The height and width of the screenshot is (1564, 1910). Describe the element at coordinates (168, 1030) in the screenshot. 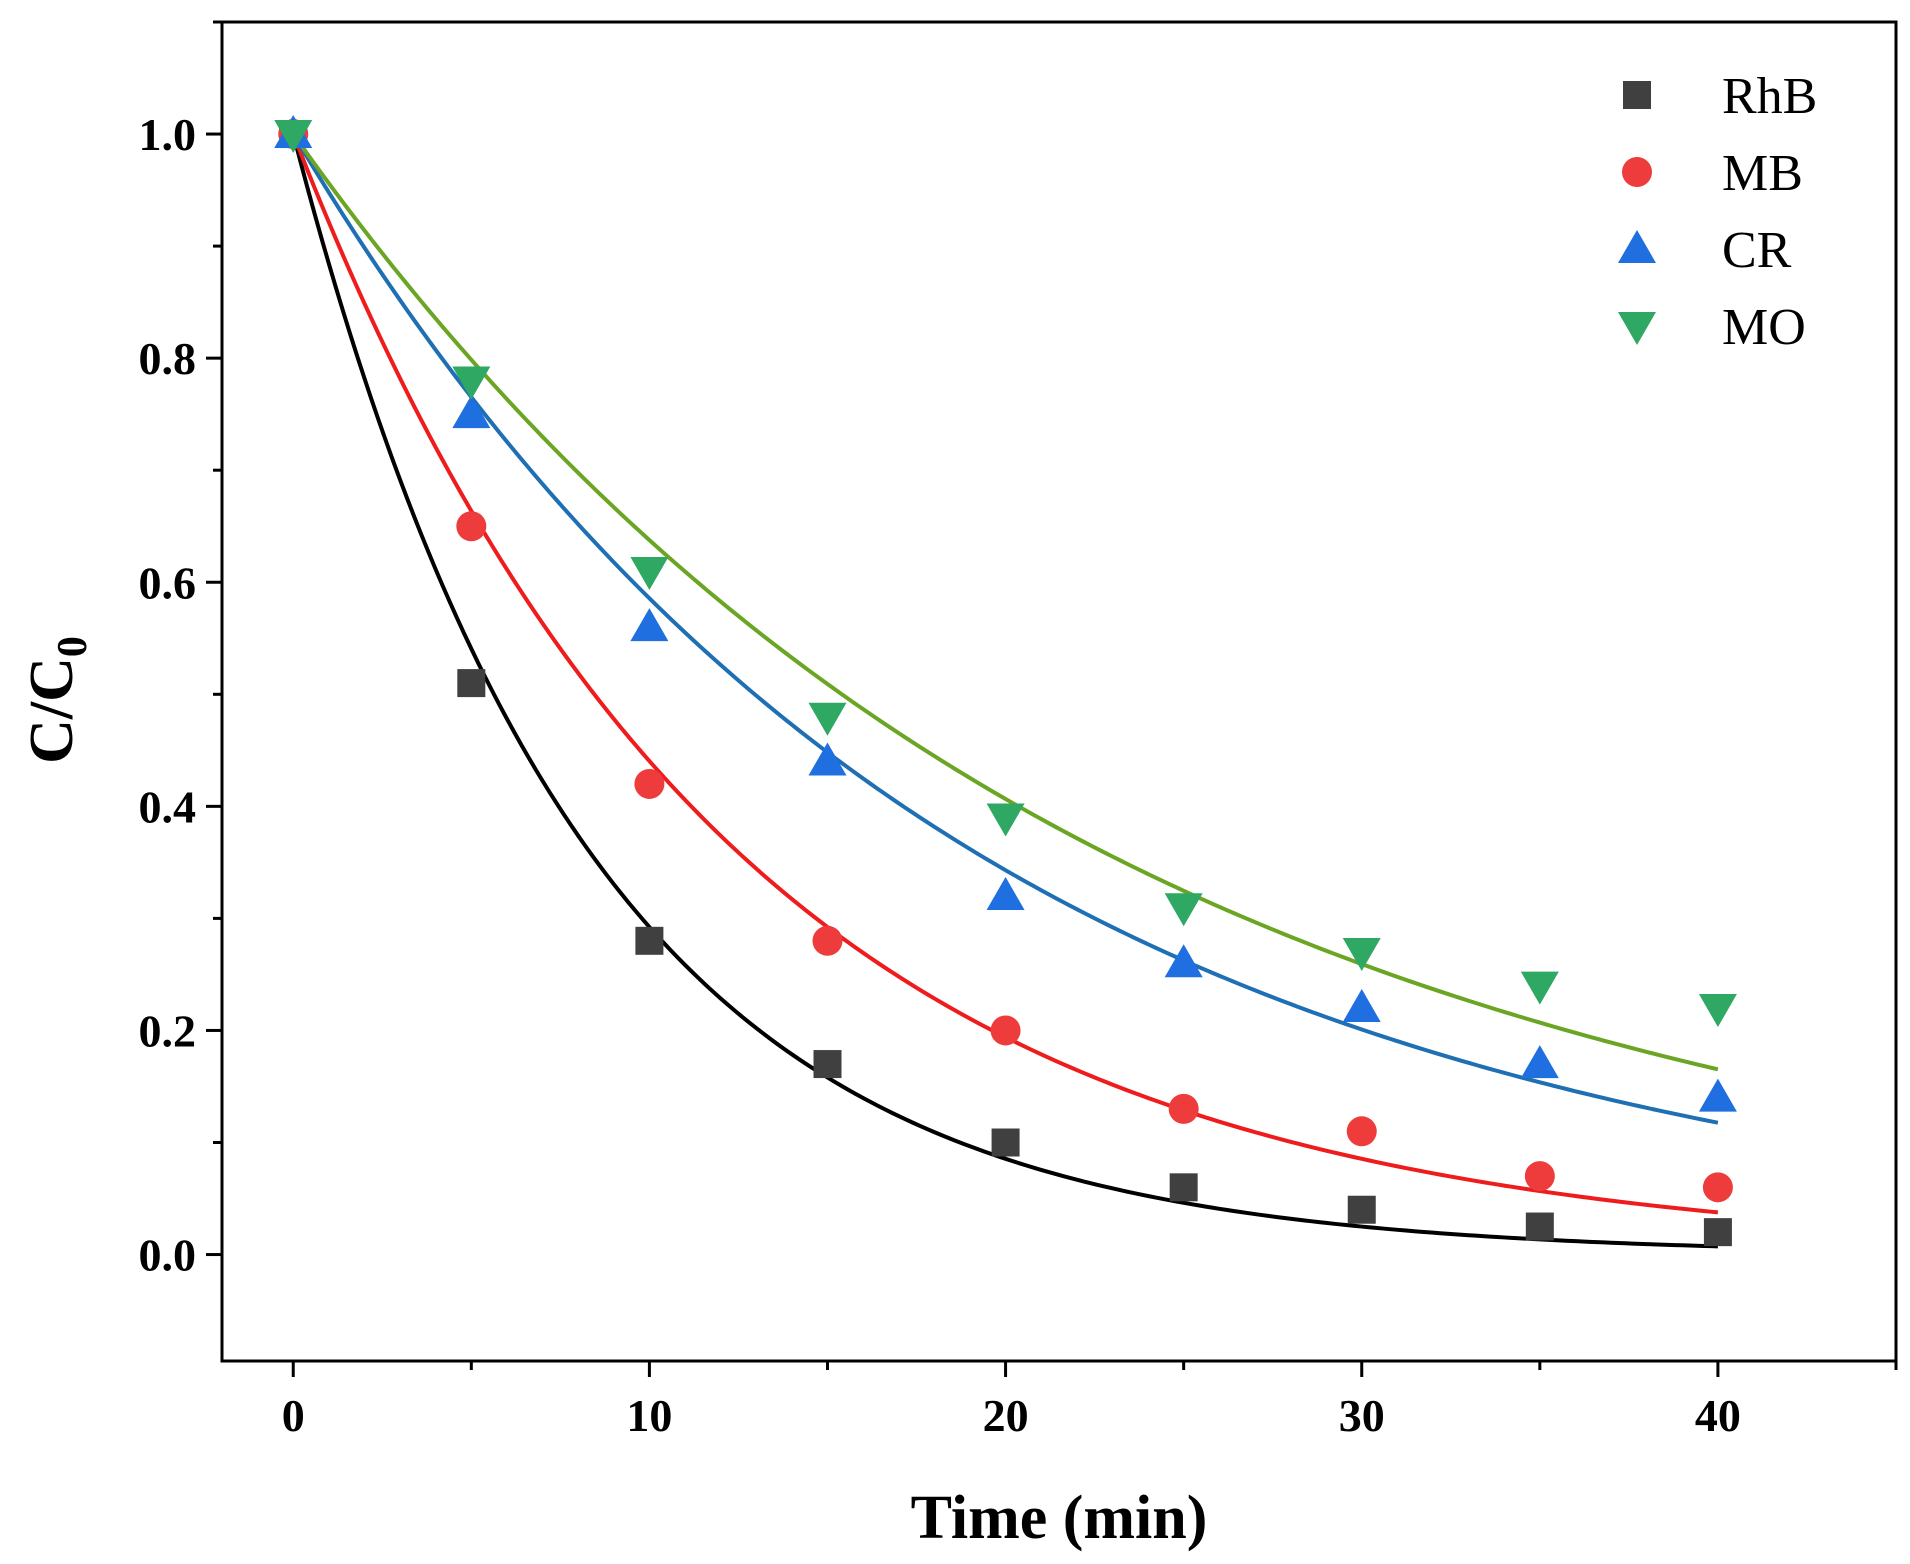

I see `y-tick-label: 0.2` at that location.